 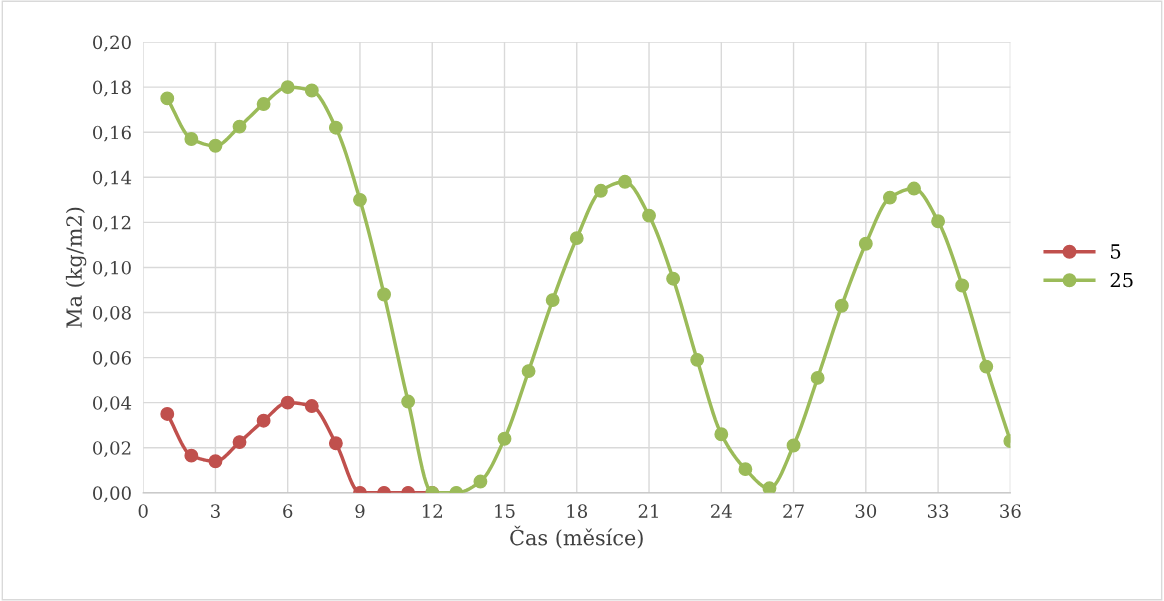 What do you see at coordinates (112, 133) in the screenshot?
I see `y-tick-label: 0,16` at bounding box center [112, 133].